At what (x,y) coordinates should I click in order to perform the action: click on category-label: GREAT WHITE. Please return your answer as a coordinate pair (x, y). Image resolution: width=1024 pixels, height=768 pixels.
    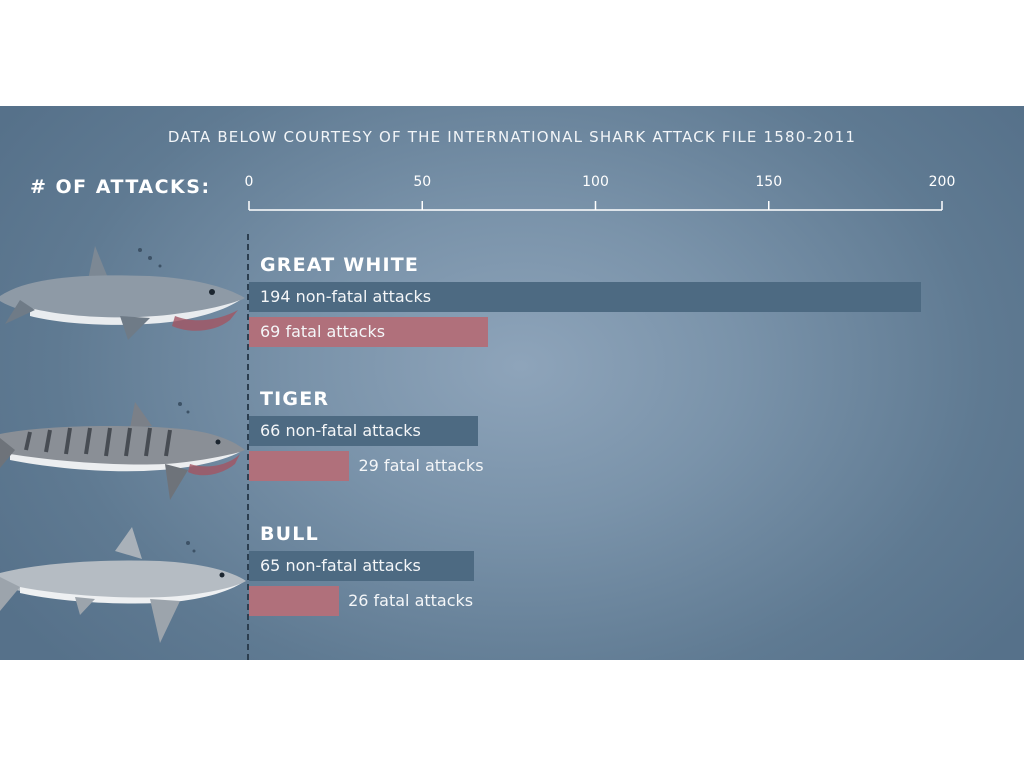
    Looking at the image, I should click on (340, 265).